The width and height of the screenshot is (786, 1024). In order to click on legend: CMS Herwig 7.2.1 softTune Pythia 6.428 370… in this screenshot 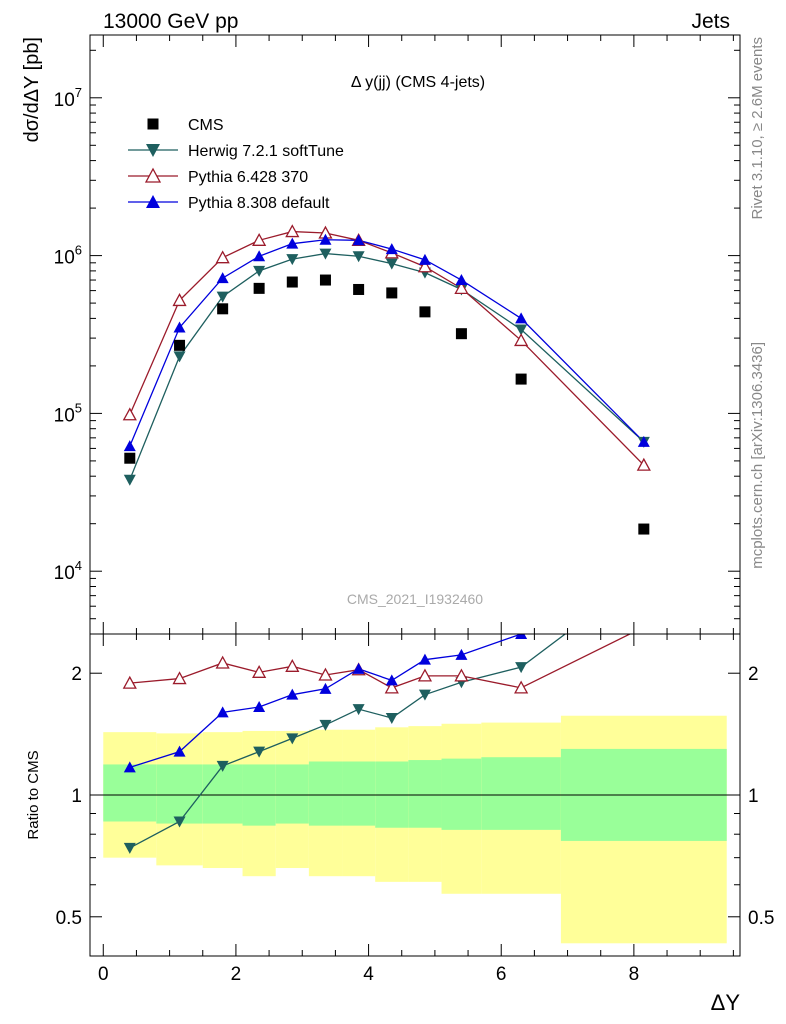, I will do `click(236, 164)`.